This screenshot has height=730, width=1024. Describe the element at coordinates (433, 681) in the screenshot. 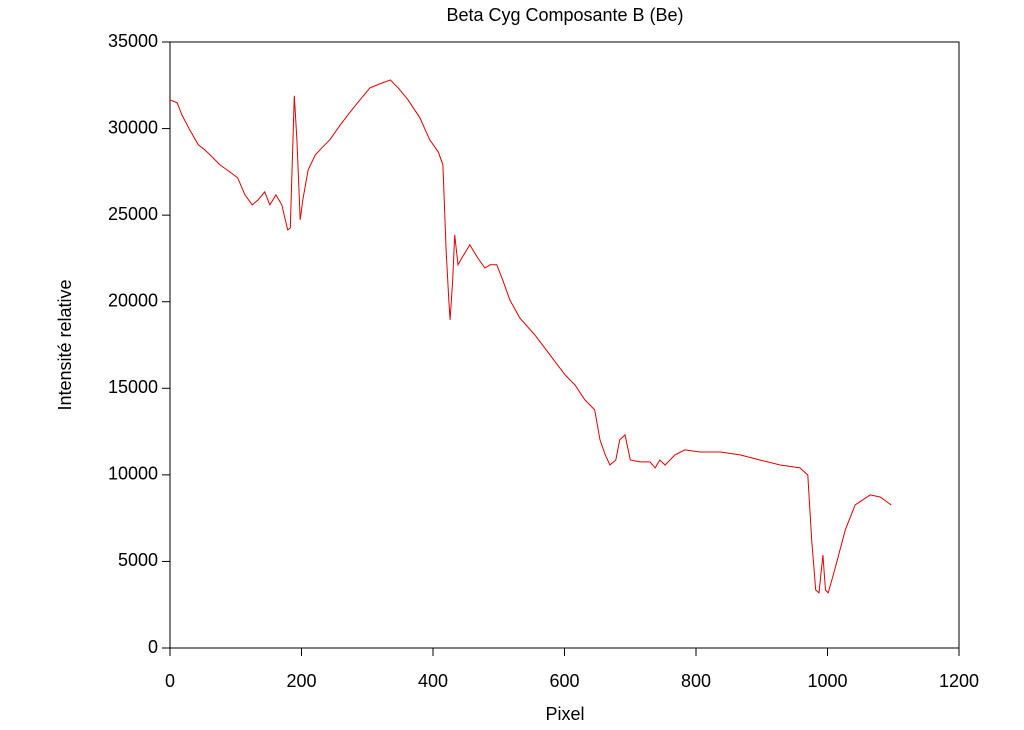

I see `x-tick-label: 400` at that location.